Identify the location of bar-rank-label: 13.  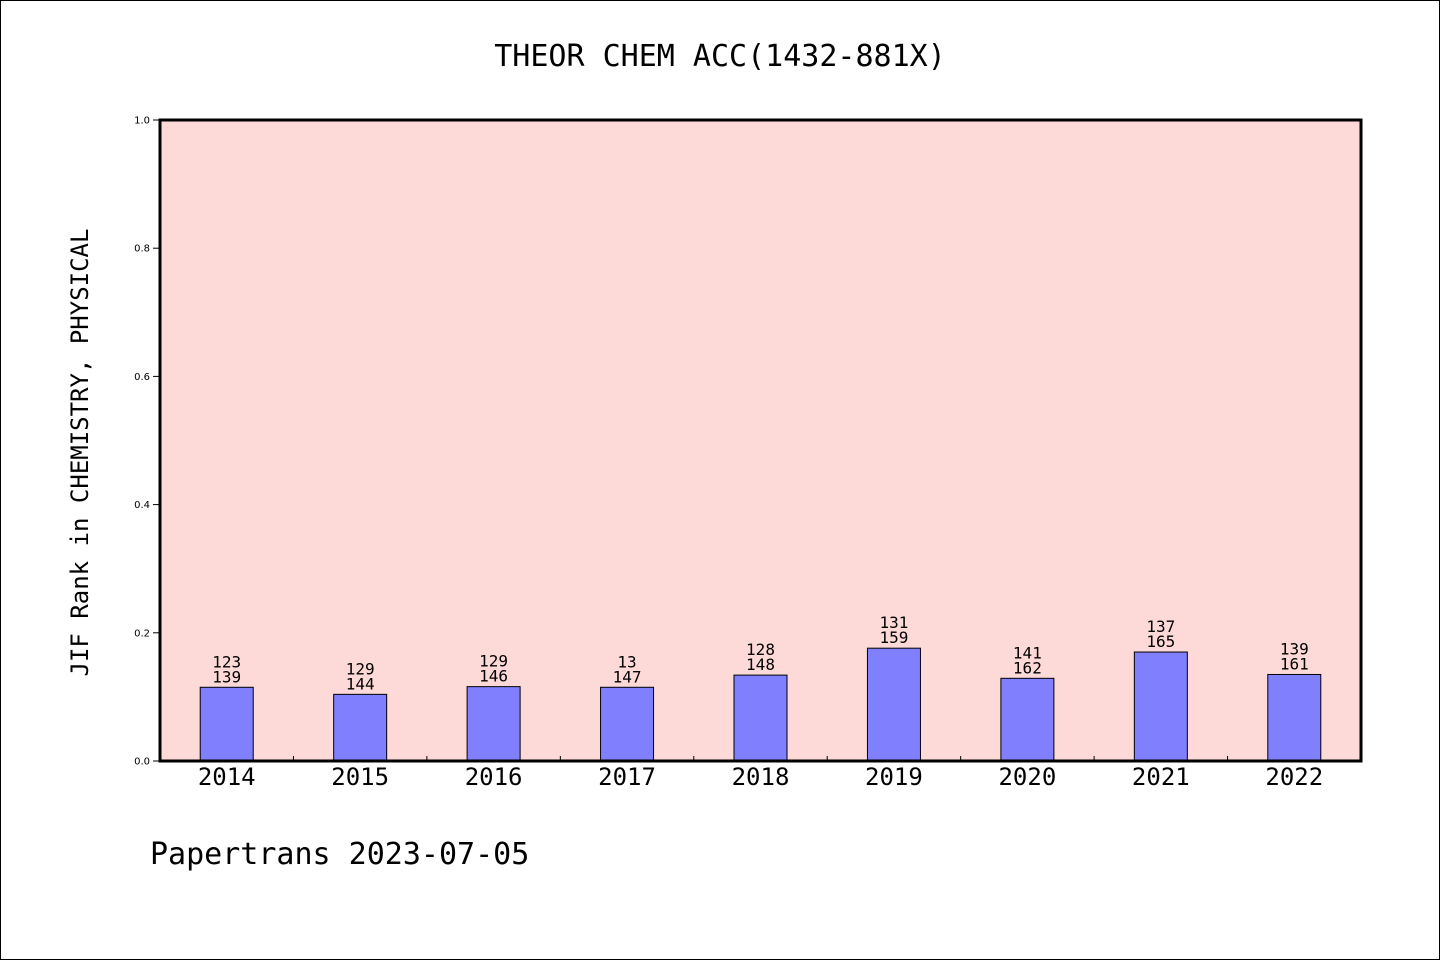
(626, 661).